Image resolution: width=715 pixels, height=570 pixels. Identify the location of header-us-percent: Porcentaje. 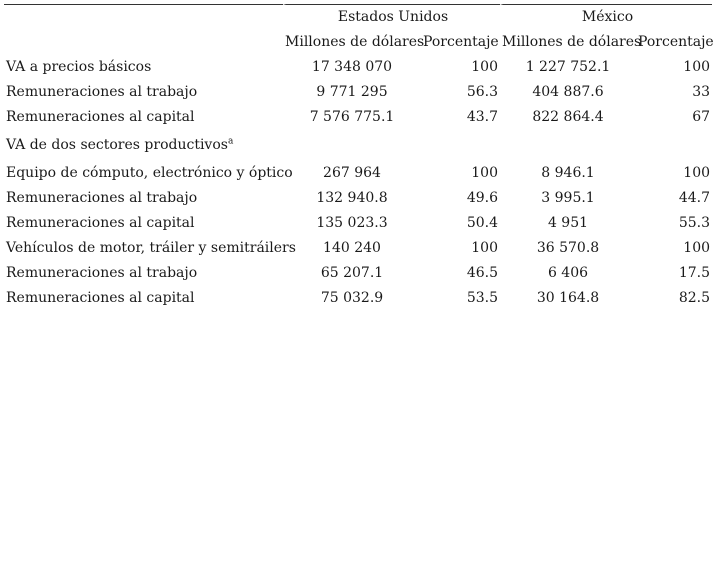
(461, 42).